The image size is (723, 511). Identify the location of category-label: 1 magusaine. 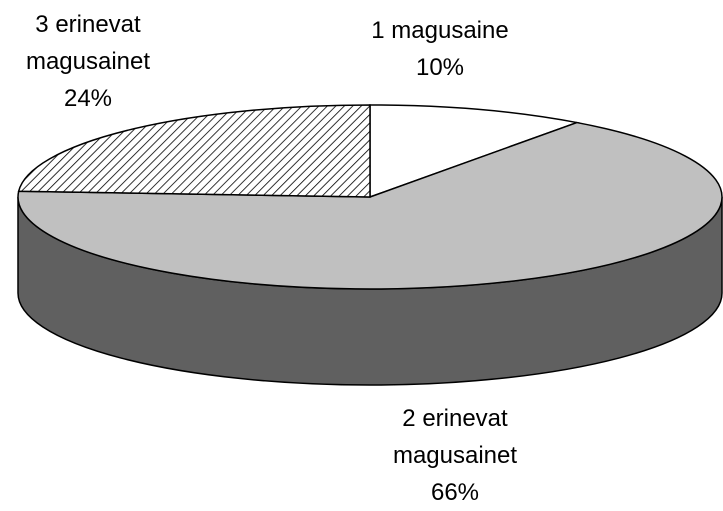
(440, 30).